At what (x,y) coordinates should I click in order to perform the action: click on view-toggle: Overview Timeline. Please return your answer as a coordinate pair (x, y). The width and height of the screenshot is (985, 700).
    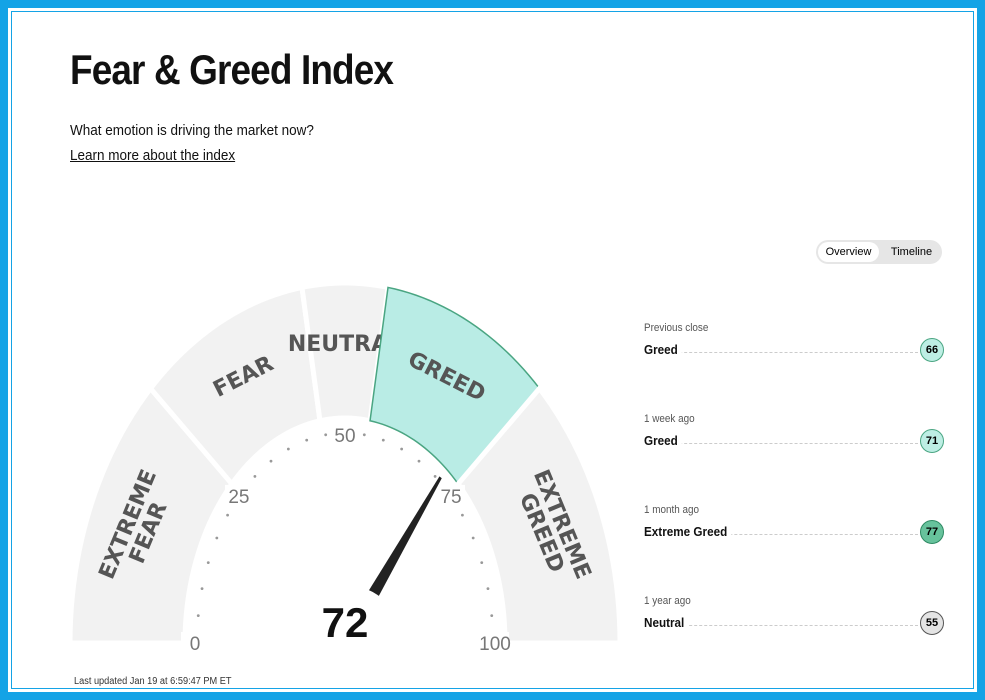
    Looking at the image, I should click on (879, 252).